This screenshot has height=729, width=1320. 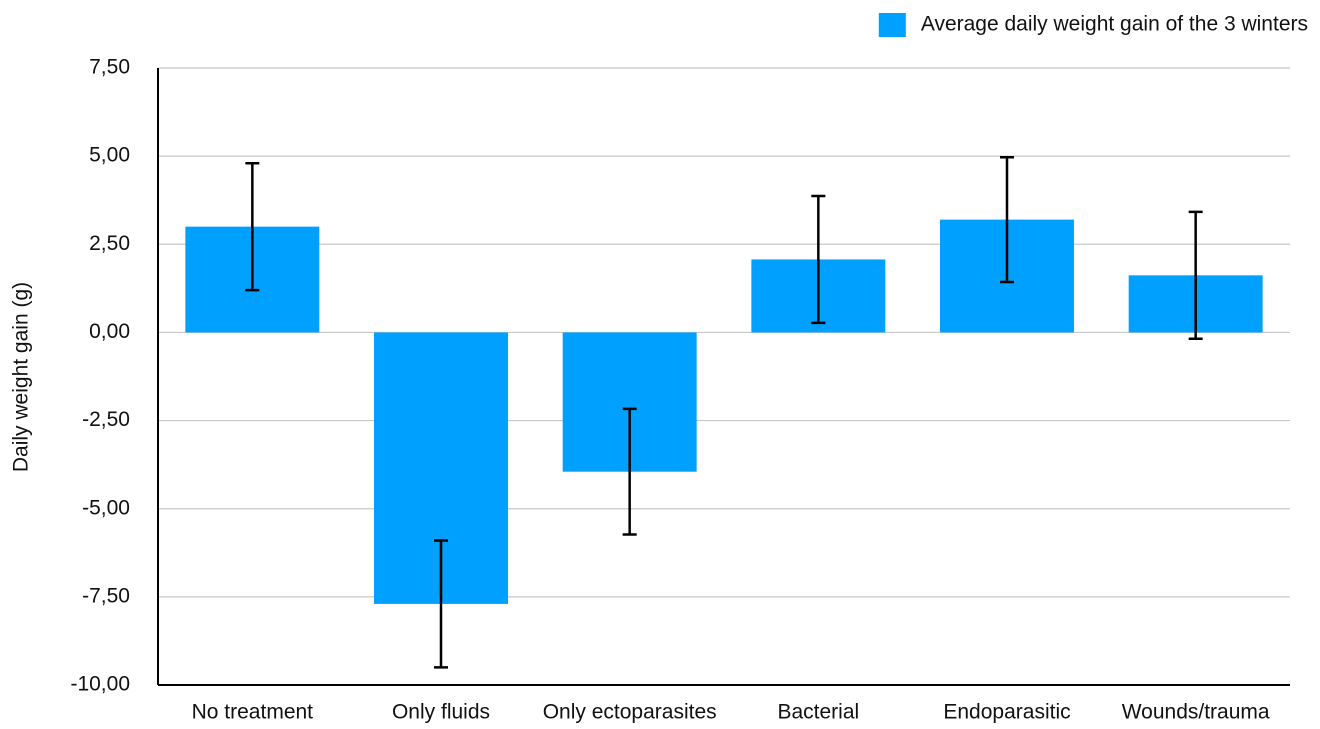 What do you see at coordinates (106, 507) in the screenshot?
I see `y-tick-label: -5,00` at bounding box center [106, 507].